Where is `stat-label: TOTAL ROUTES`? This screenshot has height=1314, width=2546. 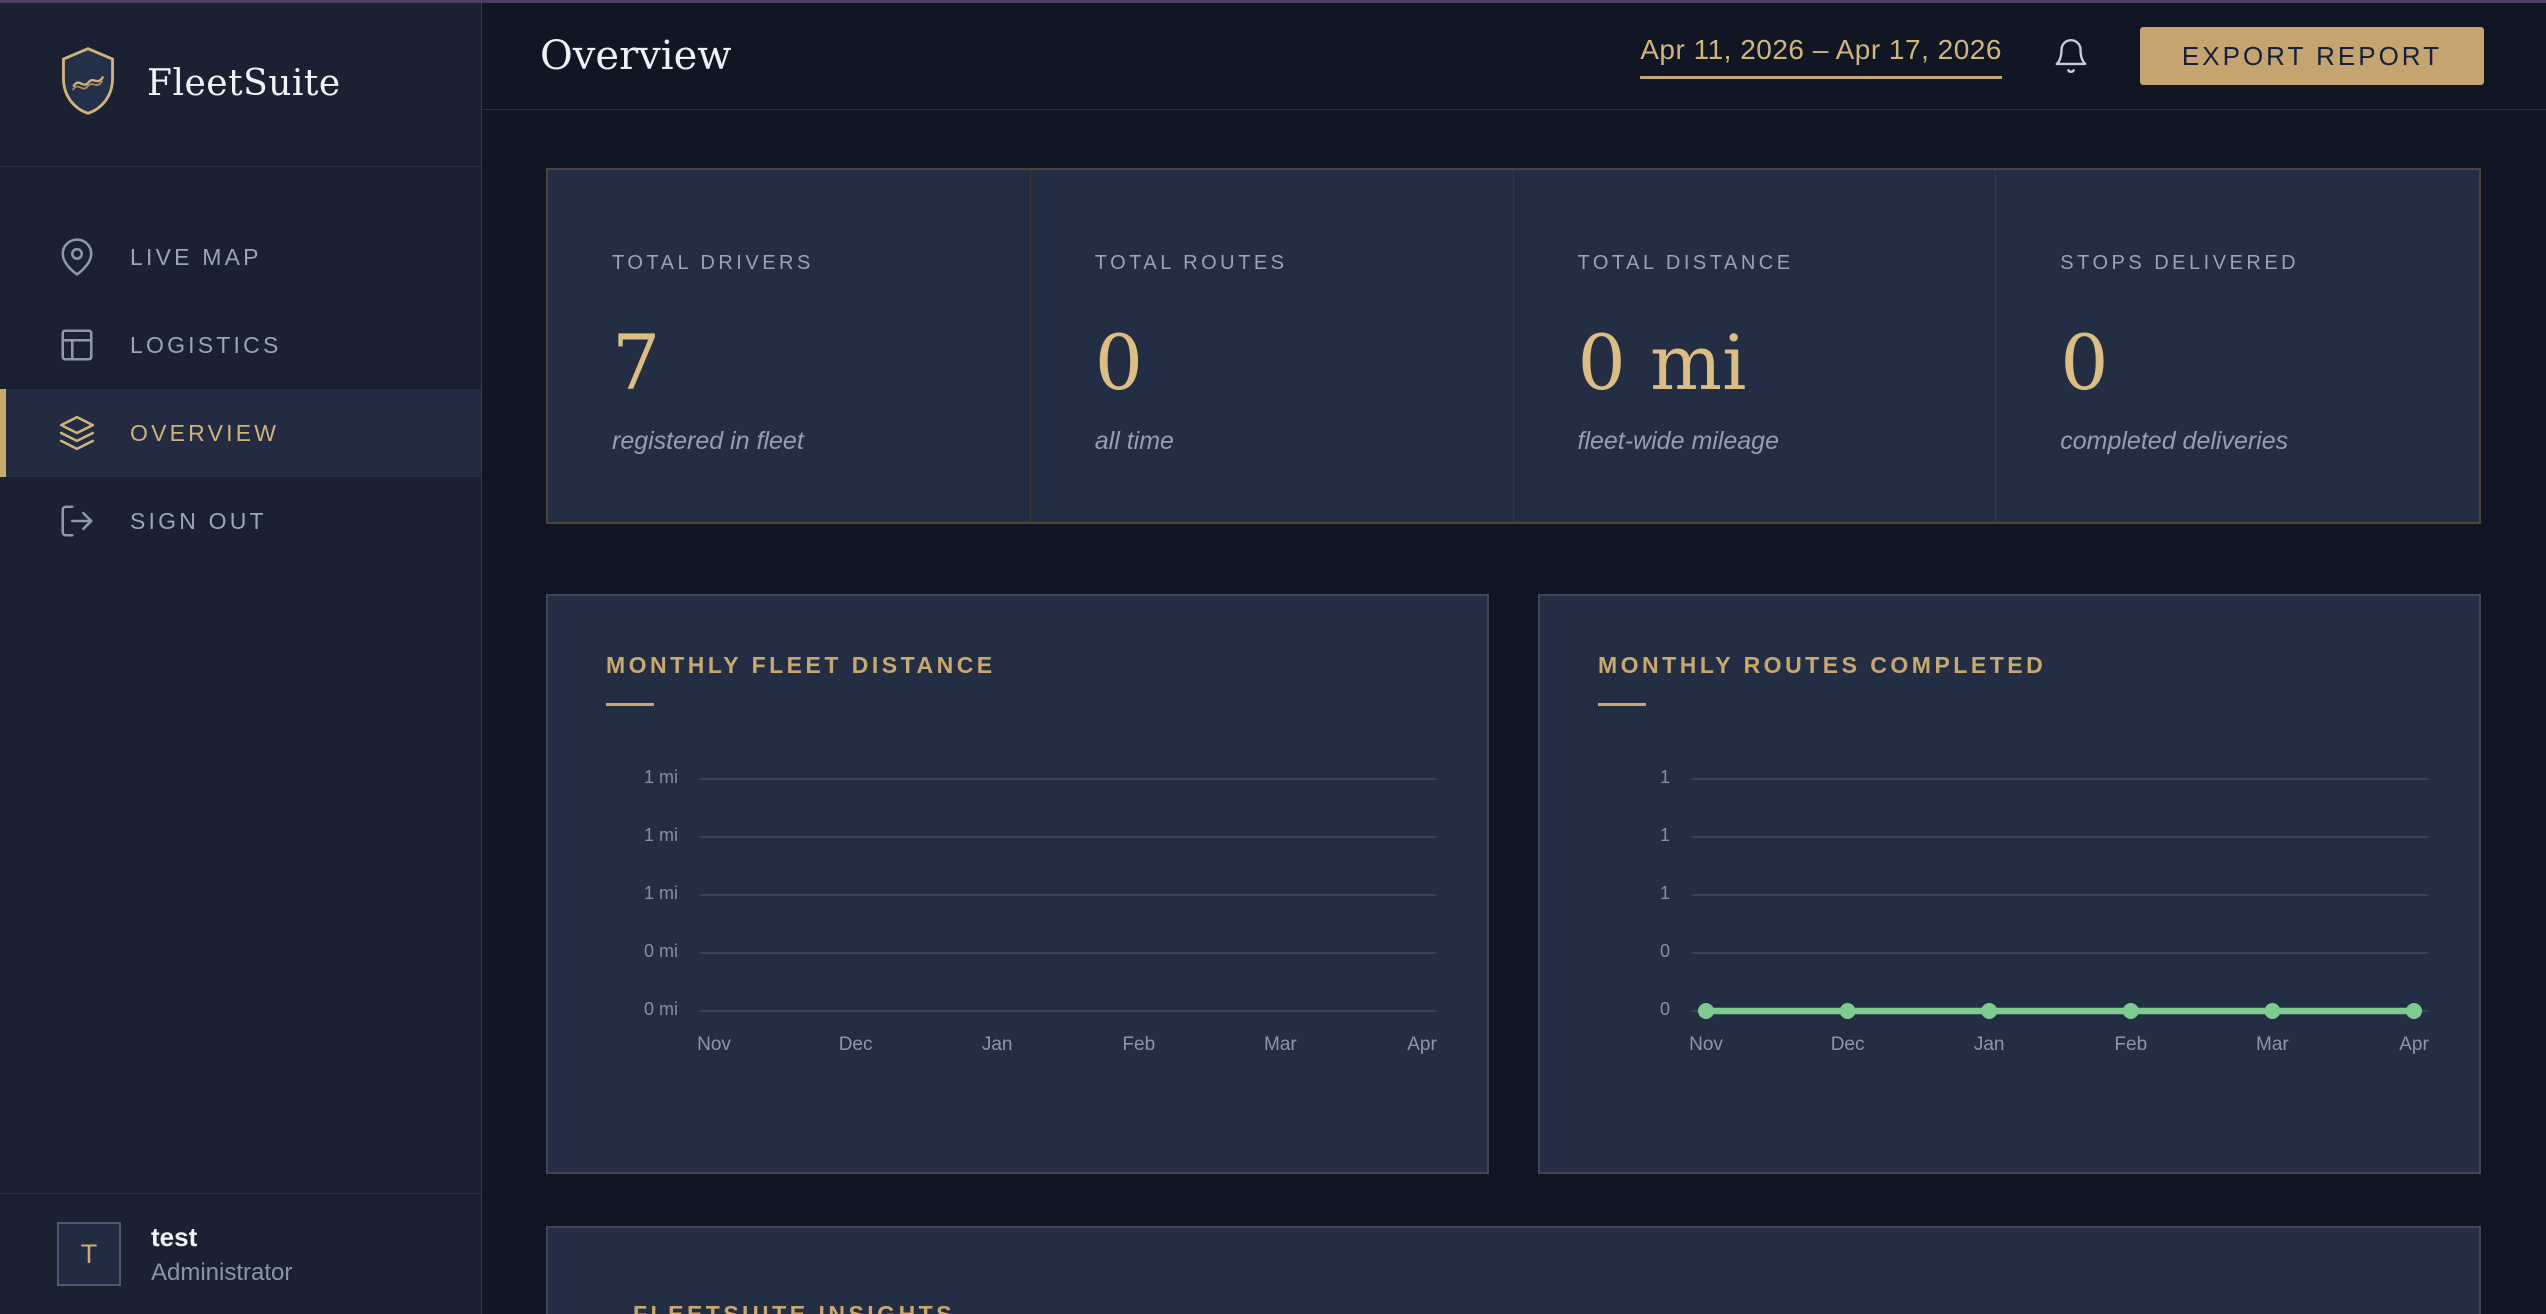
stat-label: TOTAL ROUTES is located at coordinates (1191, 263).